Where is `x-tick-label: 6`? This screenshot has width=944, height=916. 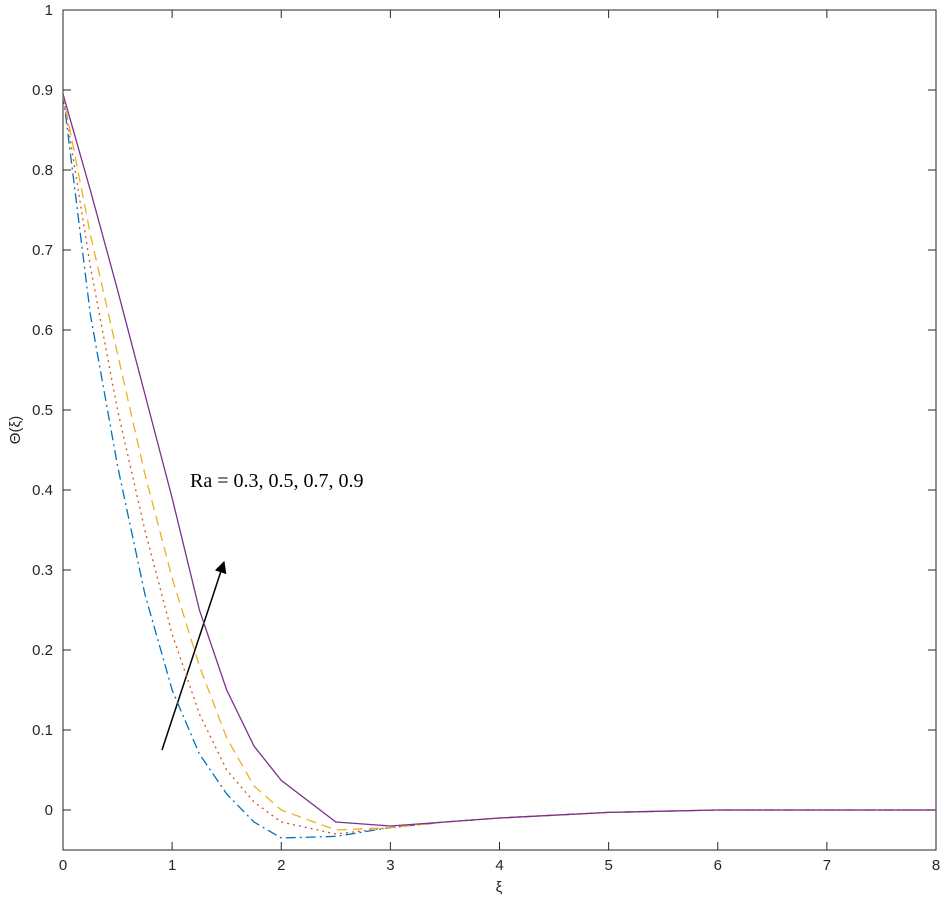 x-tick-label: 6 is located at coordinates (718, 865).